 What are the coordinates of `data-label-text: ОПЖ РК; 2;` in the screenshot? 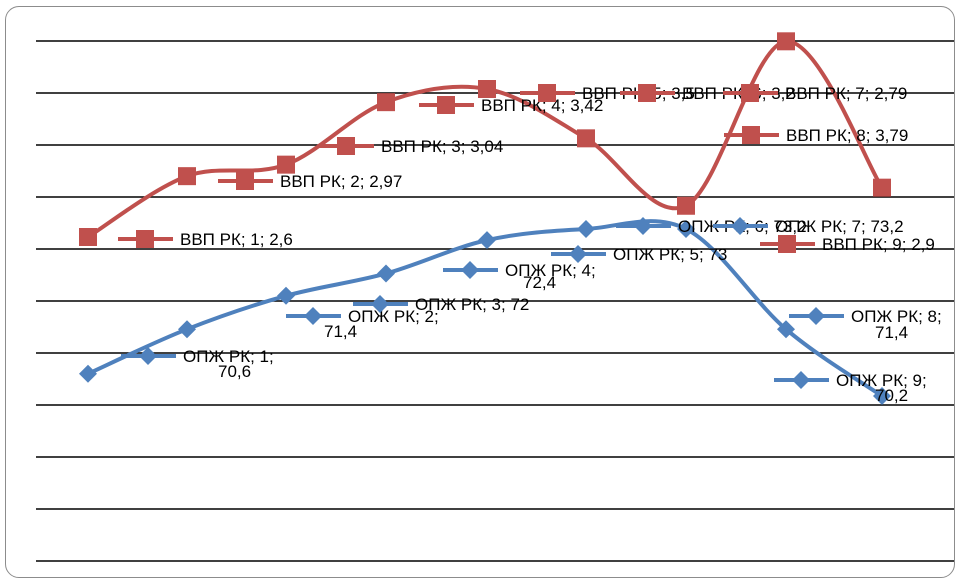 It's located at (393, 316).